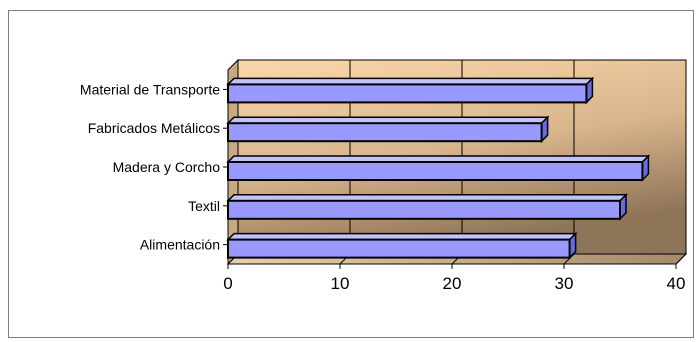 This screenshot has width=697, height=342. Describe the element at coordinates (681, 259) in the screenshot. I see `floor-gridline` at that location.